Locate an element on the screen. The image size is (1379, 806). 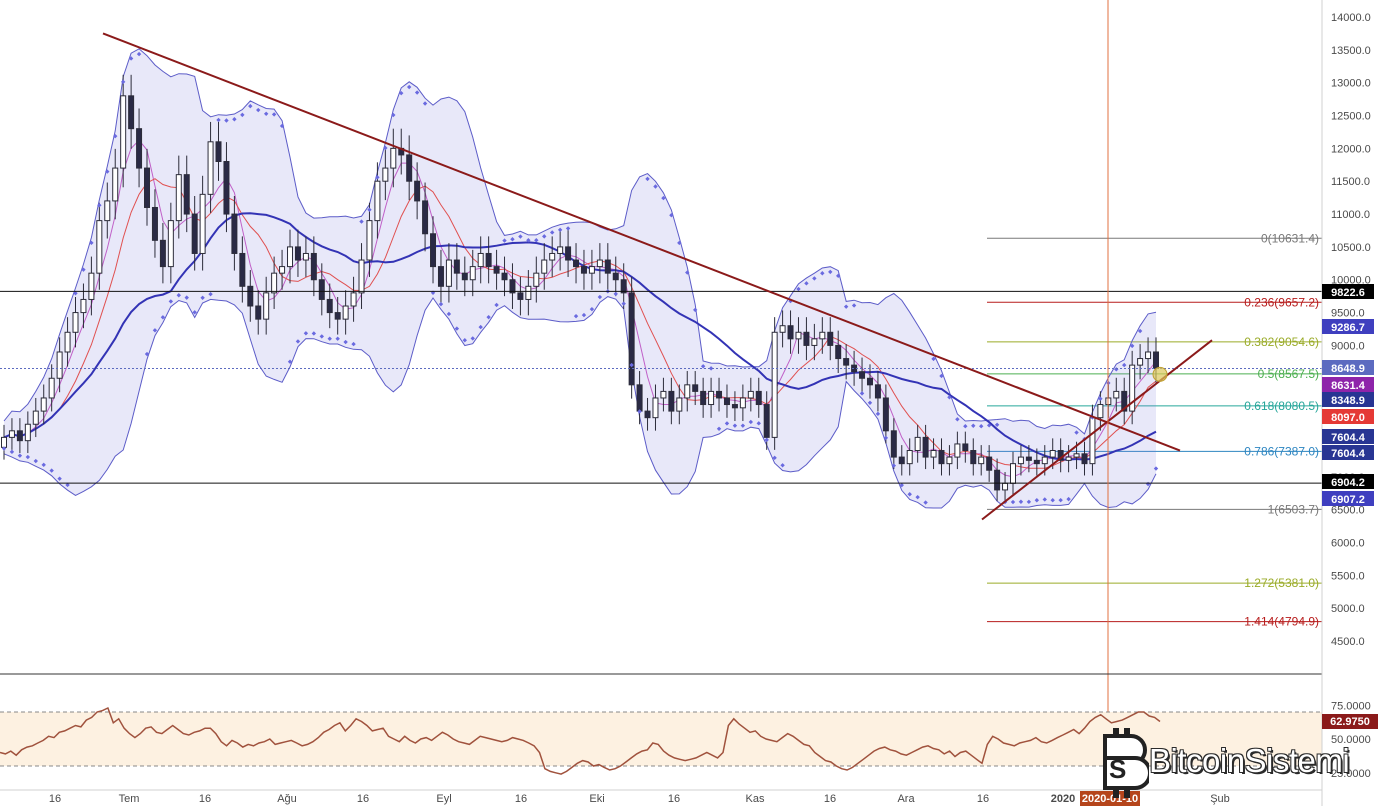
price-tag: 8348.9 is located at coordinates (1348, 399).